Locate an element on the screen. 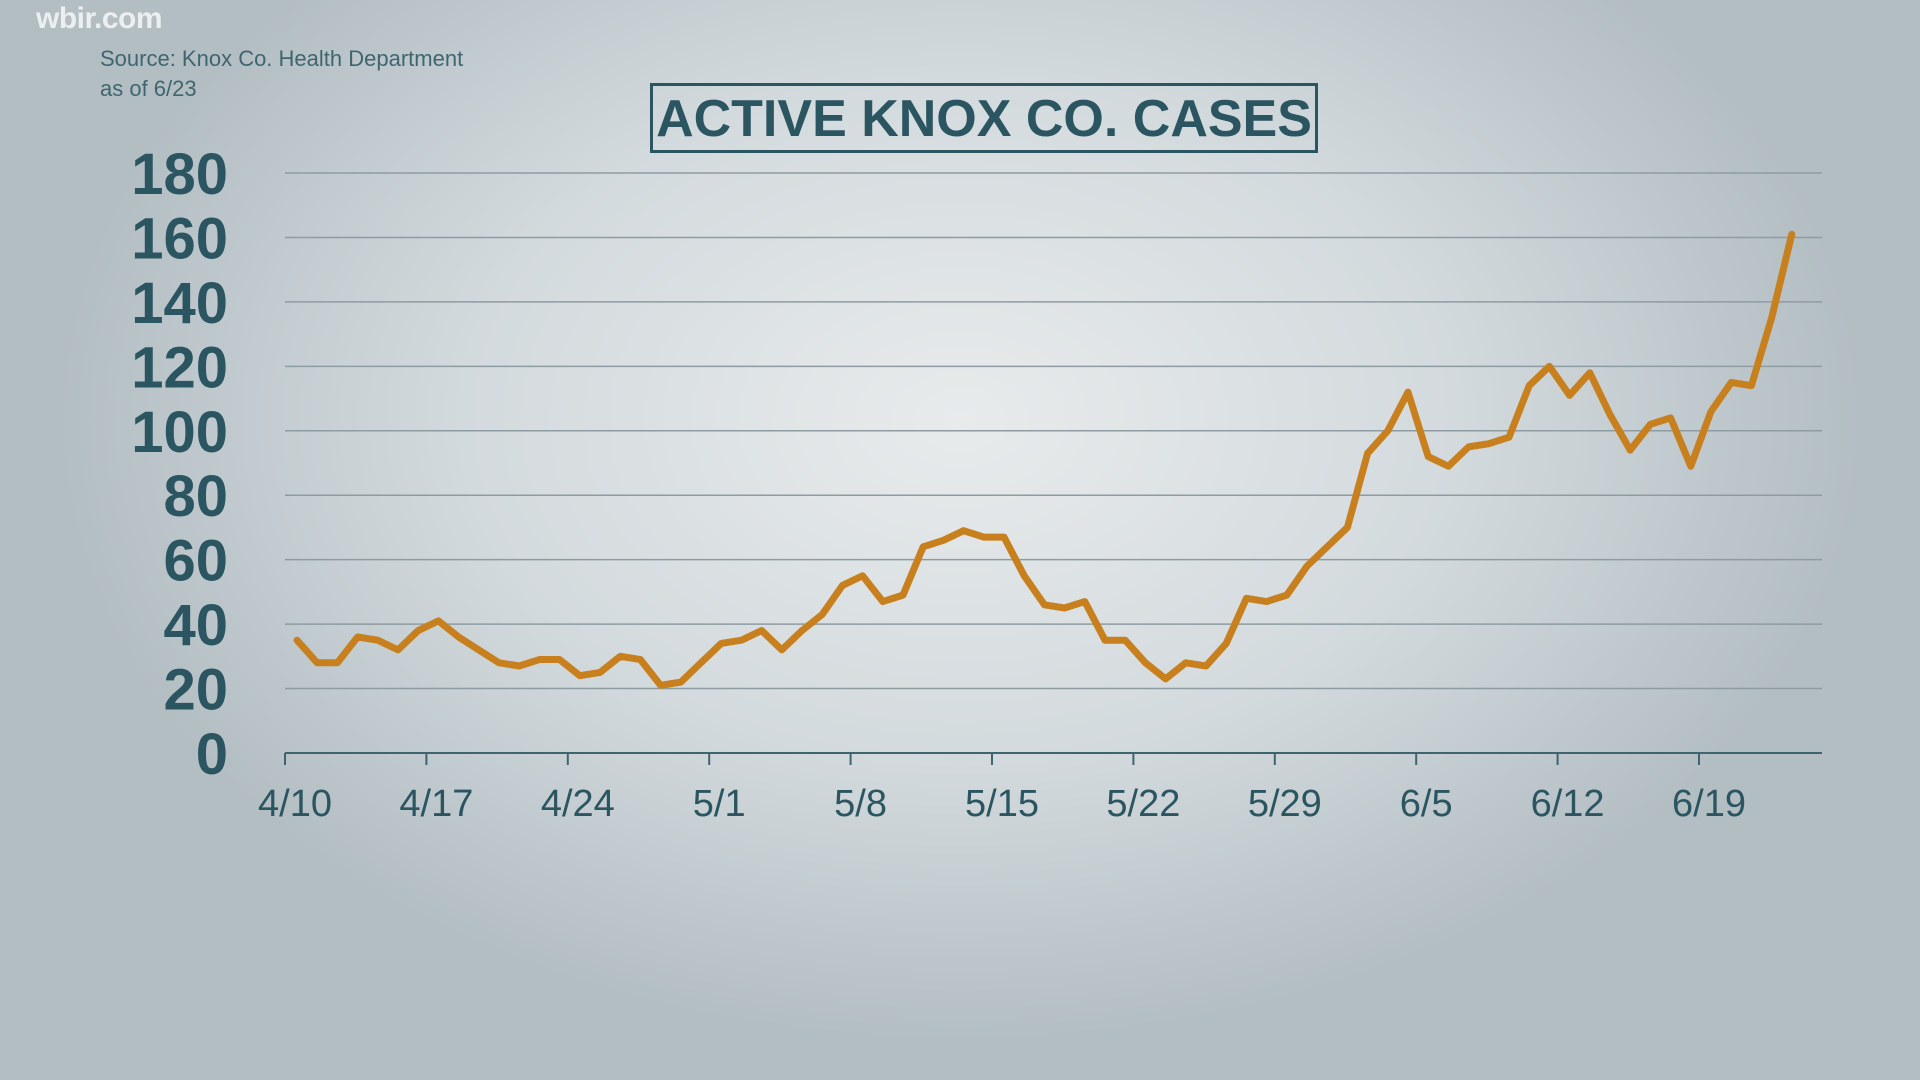 The width and height of the screenshot is (1920, 1080). x-tick-label: 4/17 is located at coordinates (436, 804).